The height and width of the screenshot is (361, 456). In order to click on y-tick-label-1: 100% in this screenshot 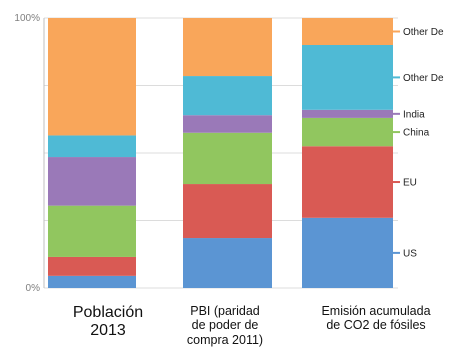, I will do `click(27, 18)`.